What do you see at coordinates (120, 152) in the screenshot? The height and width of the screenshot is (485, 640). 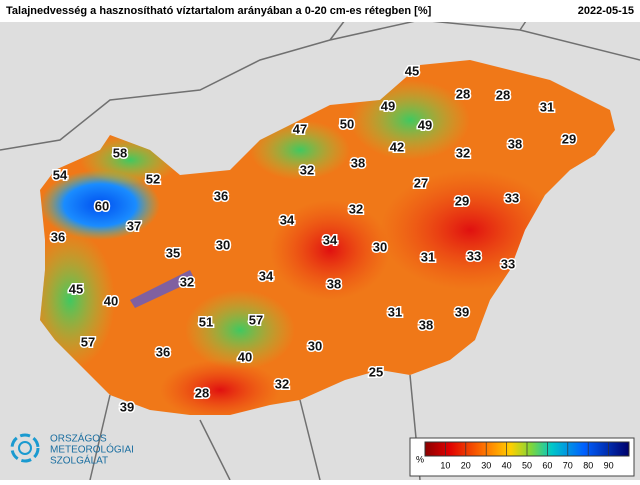 I see `station-value: 58` at bounding box center [120, 152].